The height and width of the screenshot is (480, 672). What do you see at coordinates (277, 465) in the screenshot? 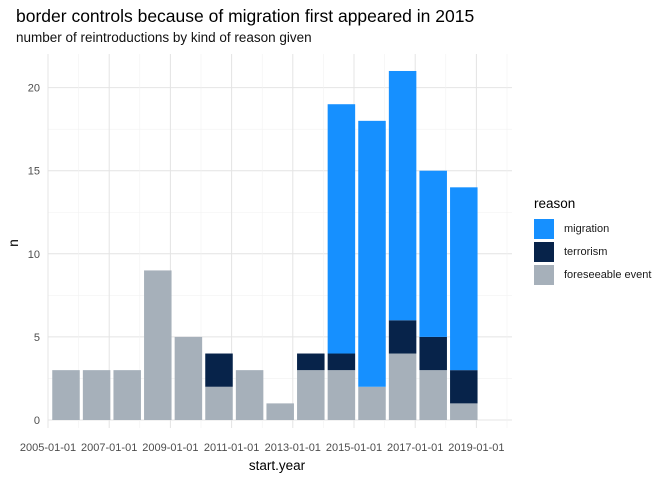
I see `x-axis-title: start.year` at bounding box center [277, 465].